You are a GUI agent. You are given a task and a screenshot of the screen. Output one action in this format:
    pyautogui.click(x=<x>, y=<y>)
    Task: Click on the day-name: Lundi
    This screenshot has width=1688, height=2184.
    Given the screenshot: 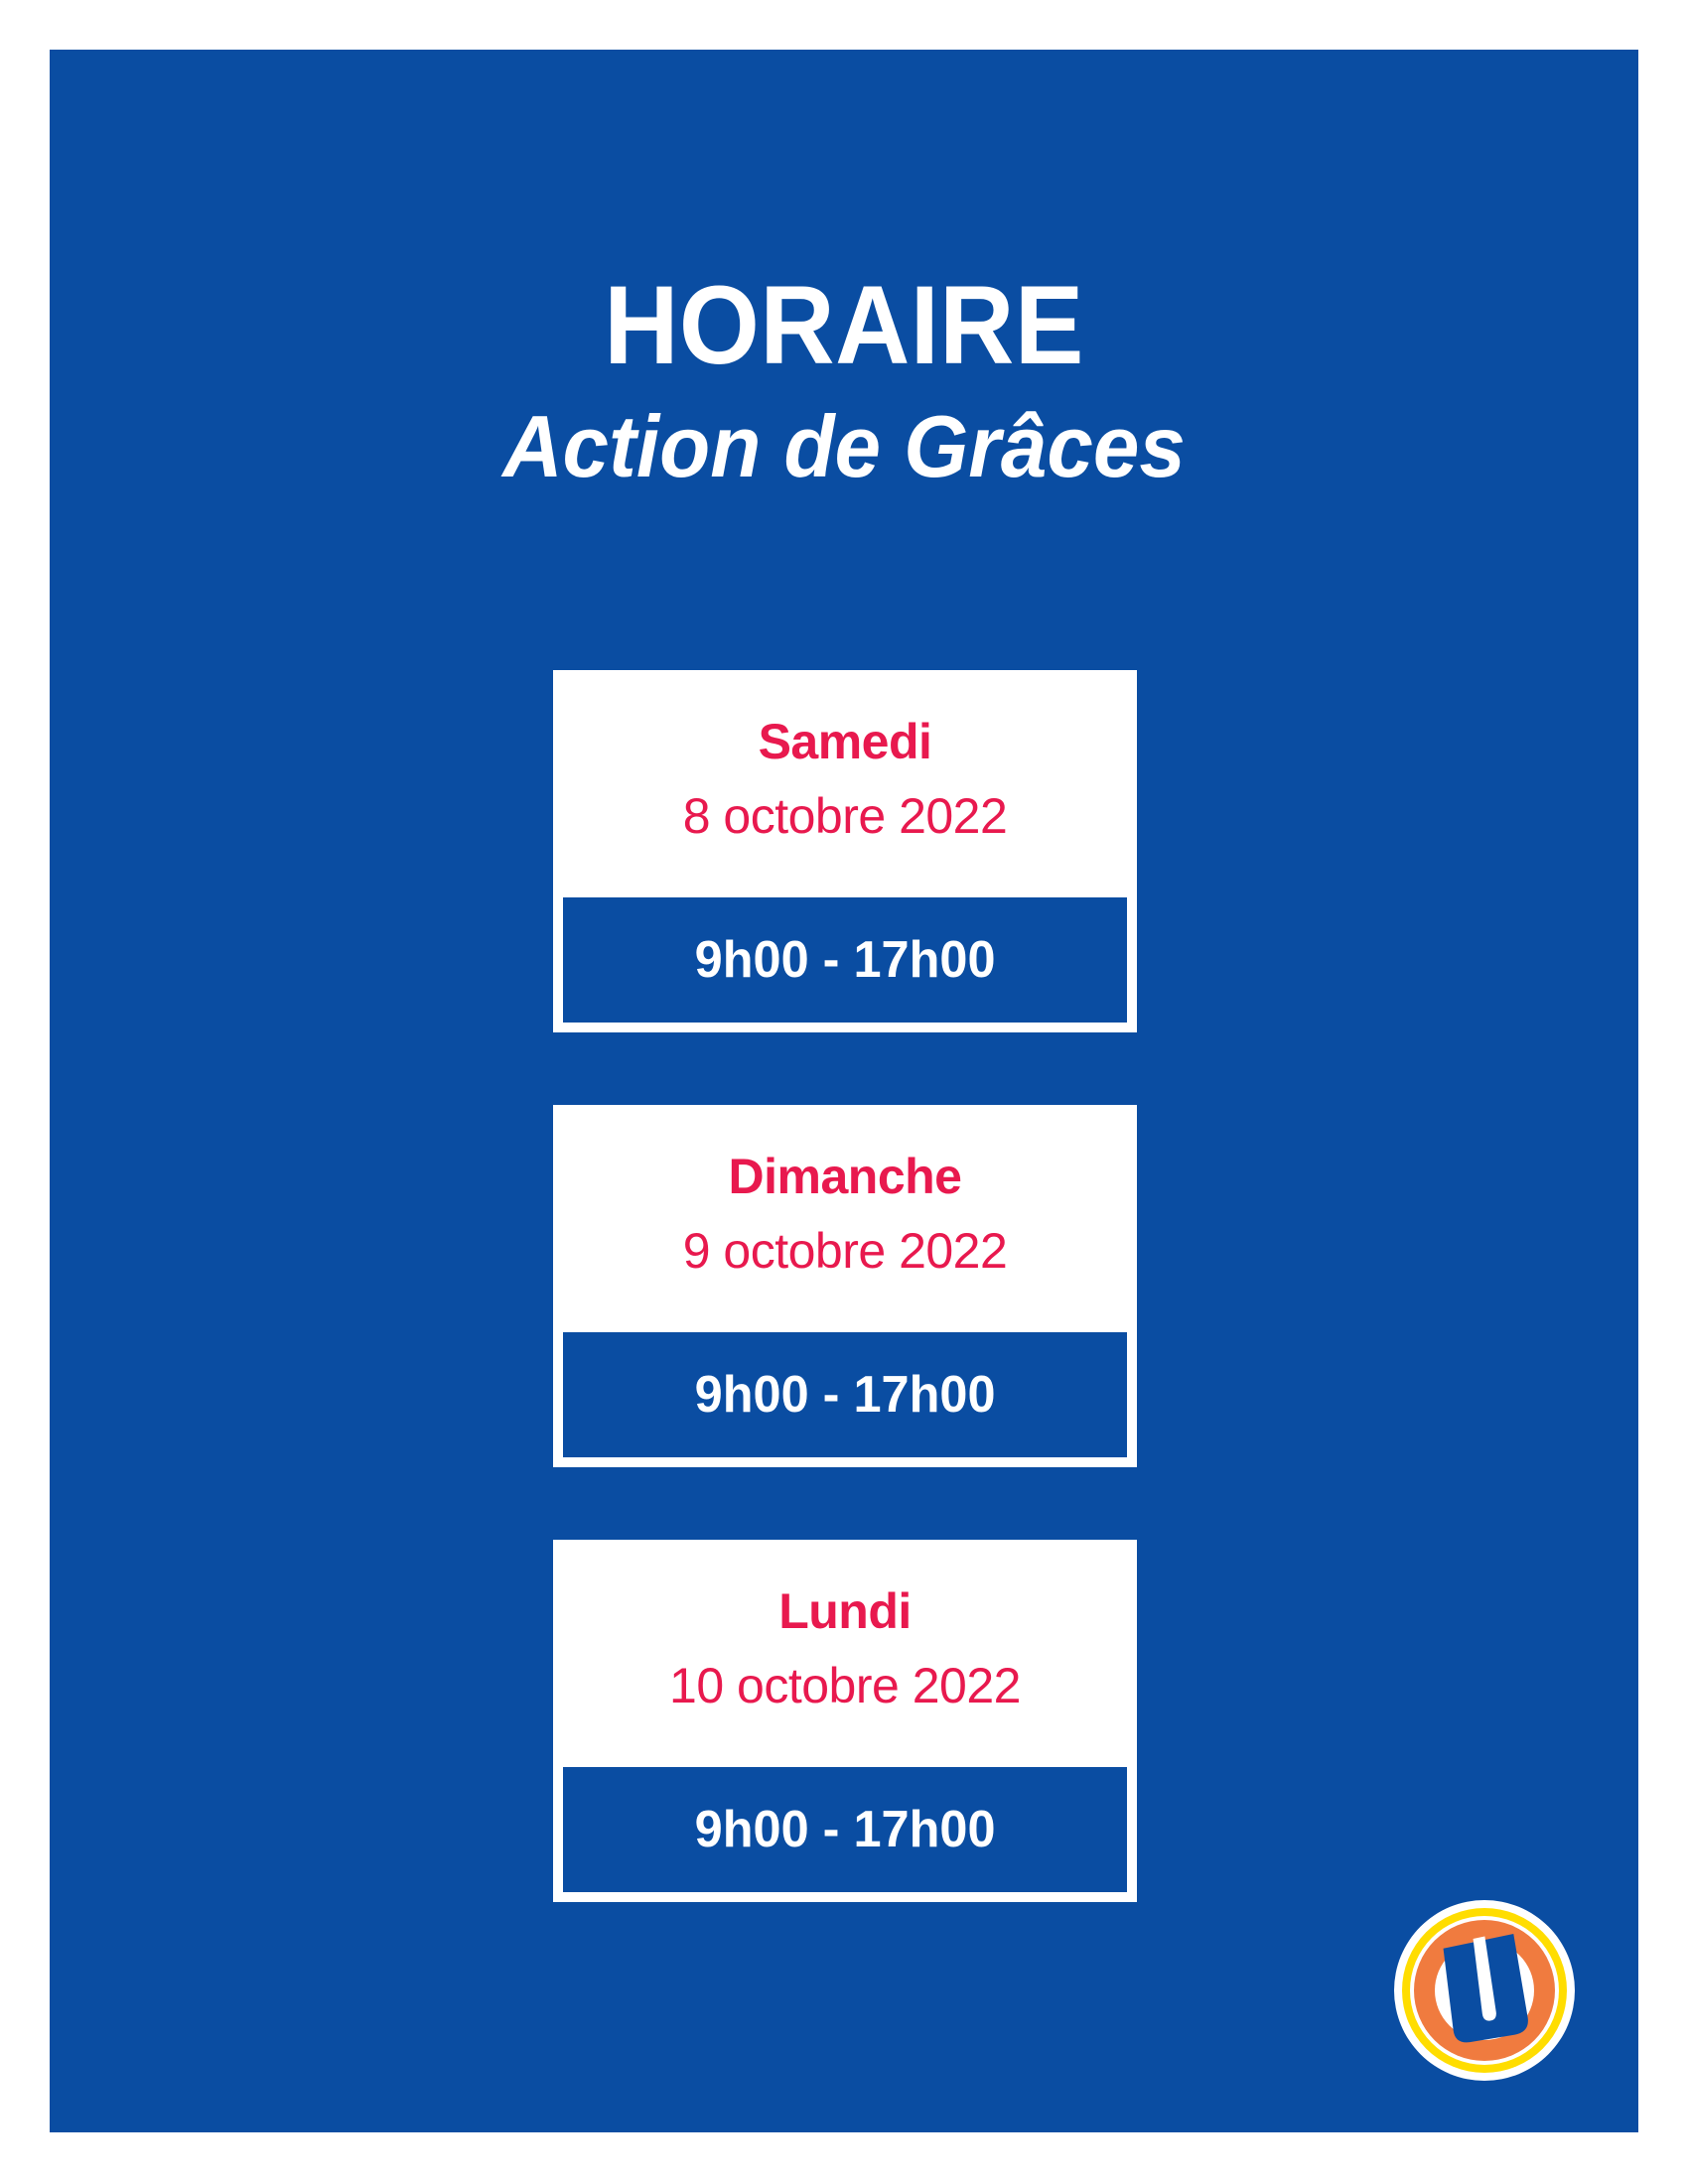 What is the action you would take?
    pyautogui.click(x=845, y=1611)
    